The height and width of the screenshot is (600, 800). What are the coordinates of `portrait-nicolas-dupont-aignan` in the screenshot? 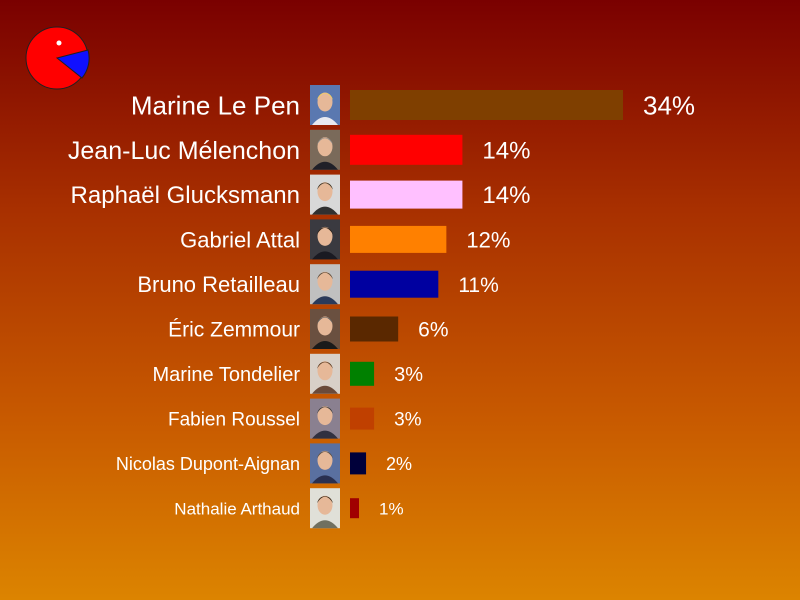 It's located at (325, 463).